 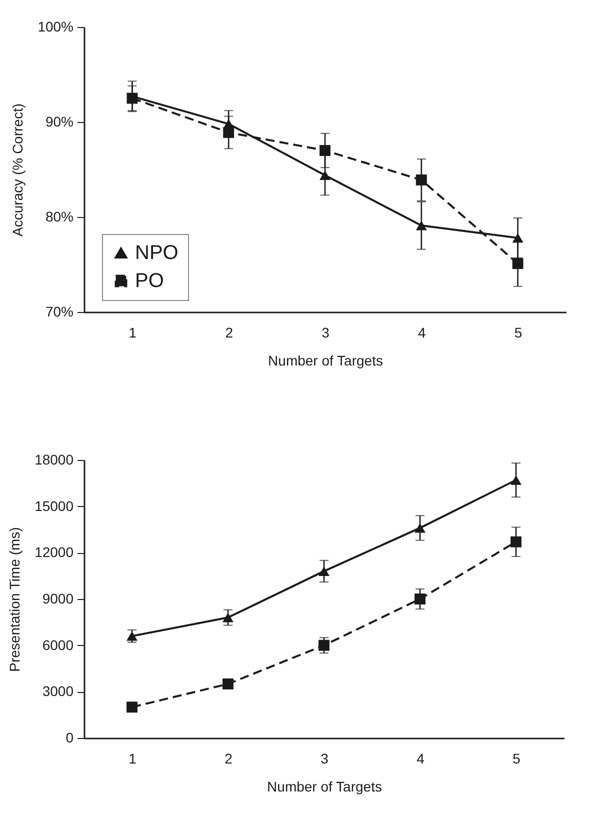 I want to click on y-tick-label: 80%, so click(x=59, y=216).